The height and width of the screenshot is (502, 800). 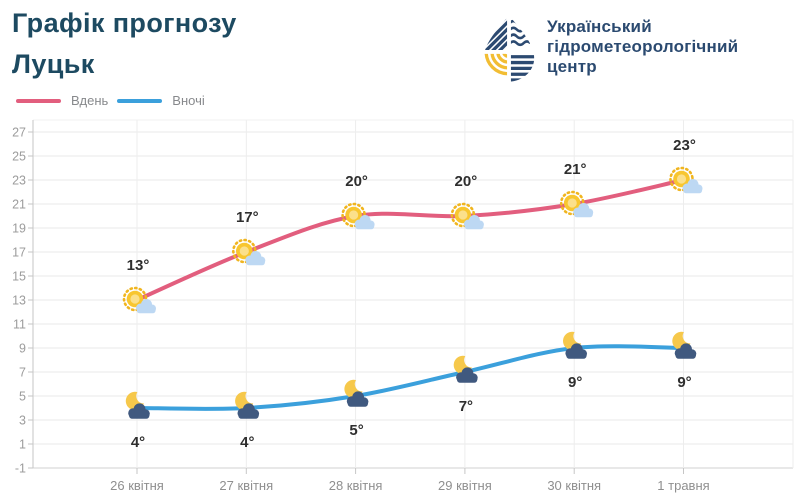 What do you see at coordinates (19, 277) in the screenshot?
I see `y-axis-tick-label: 15` at bounding box center [19, 277].